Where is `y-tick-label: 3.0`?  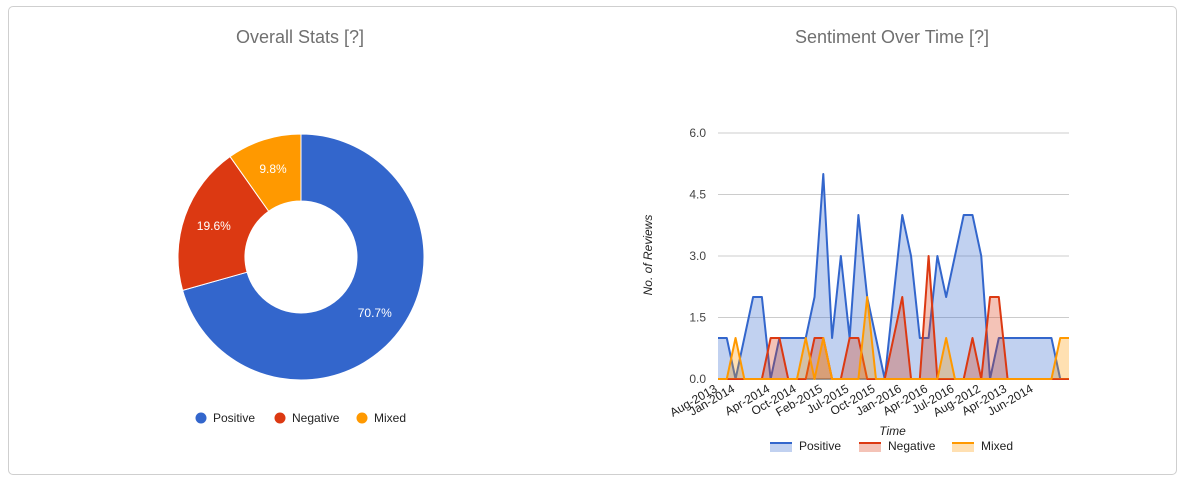 y-tick-label: 3.0 is located at coordinates (697, 256).